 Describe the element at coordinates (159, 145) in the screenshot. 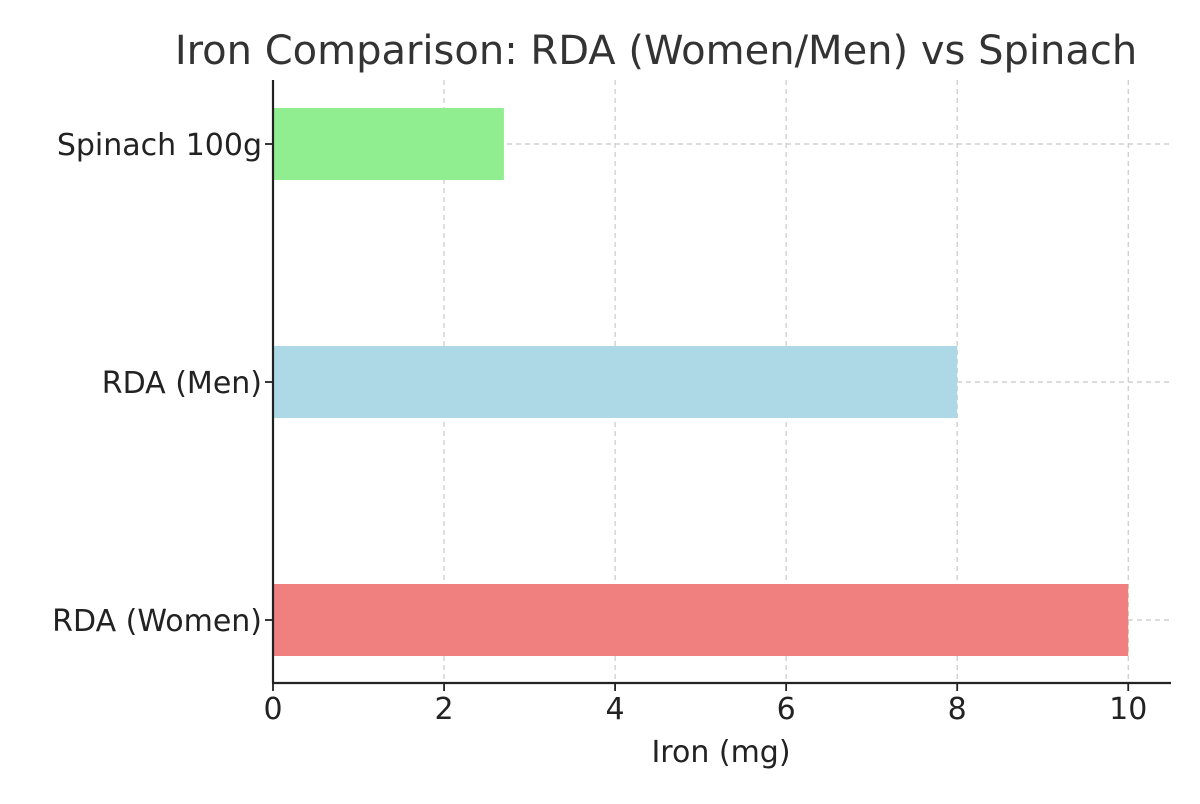

I see `y-tick-label: Spinach 100g` at that location.